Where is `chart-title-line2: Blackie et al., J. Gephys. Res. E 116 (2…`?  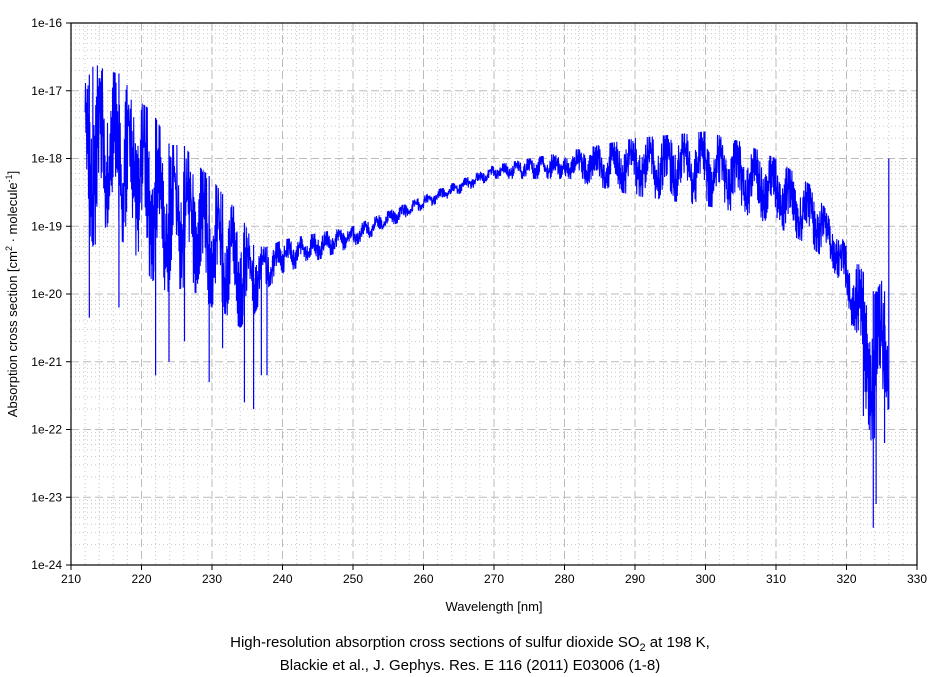
chart-title-line2: Blackie et al., J. Gephys. Res. E 116 (2… is located at coordinates (470, 665).